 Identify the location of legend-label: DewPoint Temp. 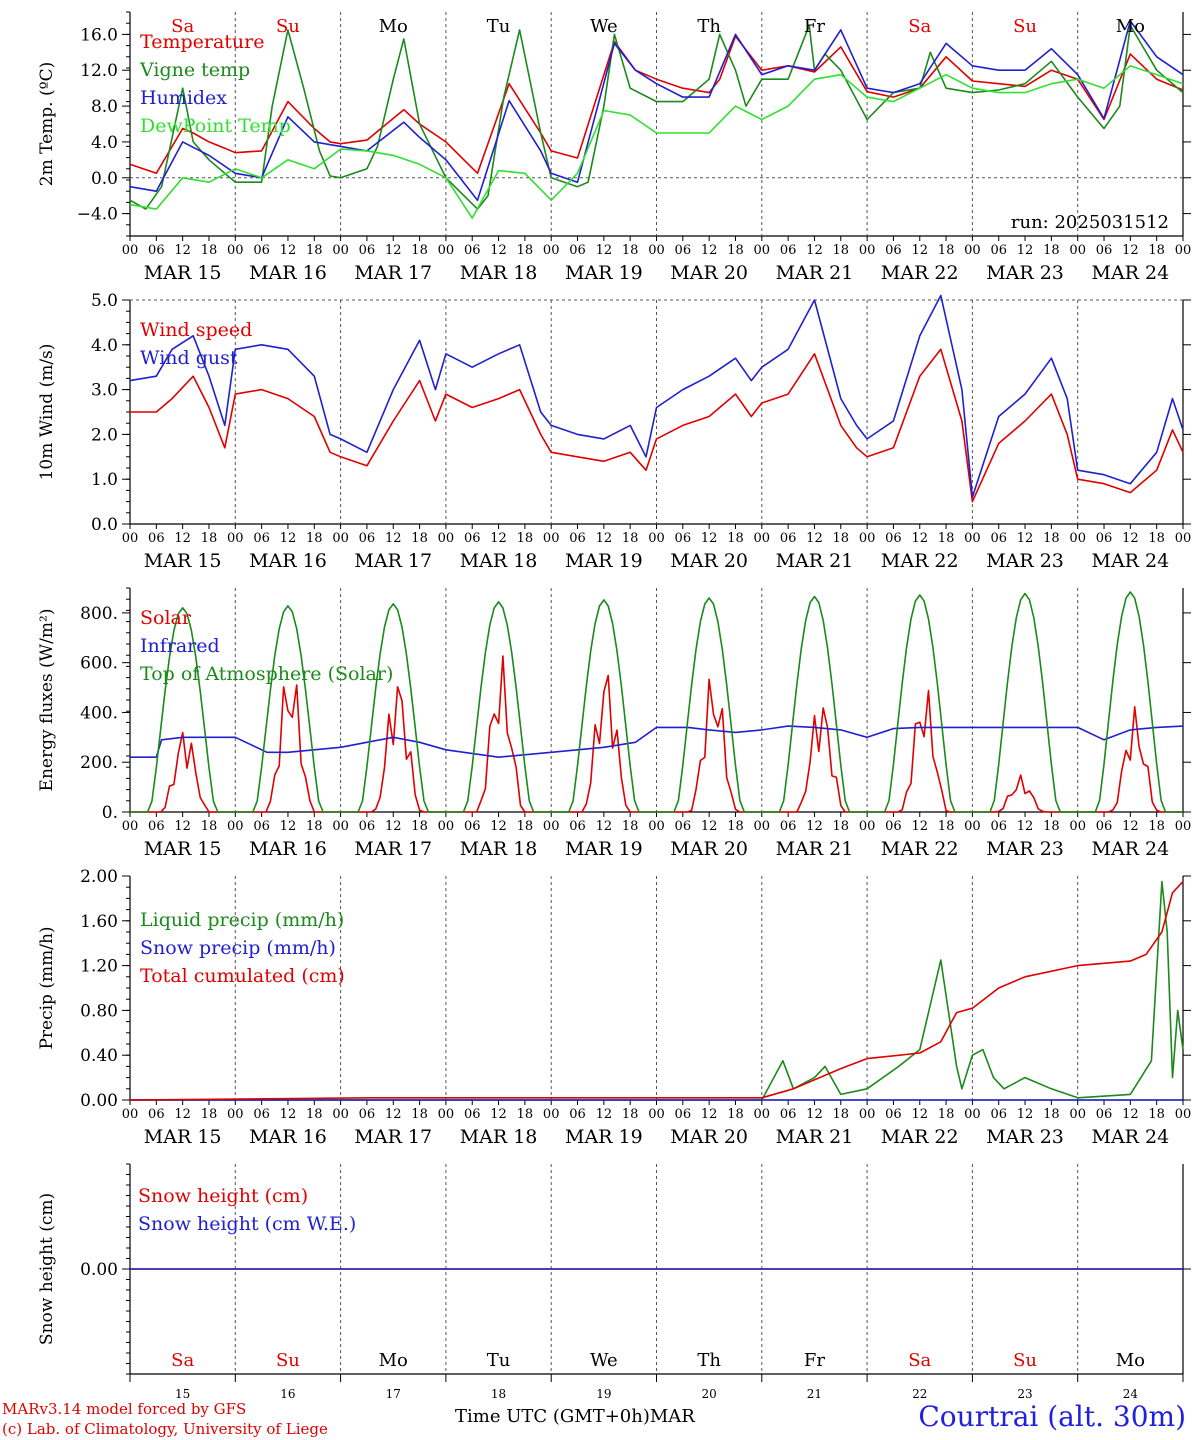
(215, 126).